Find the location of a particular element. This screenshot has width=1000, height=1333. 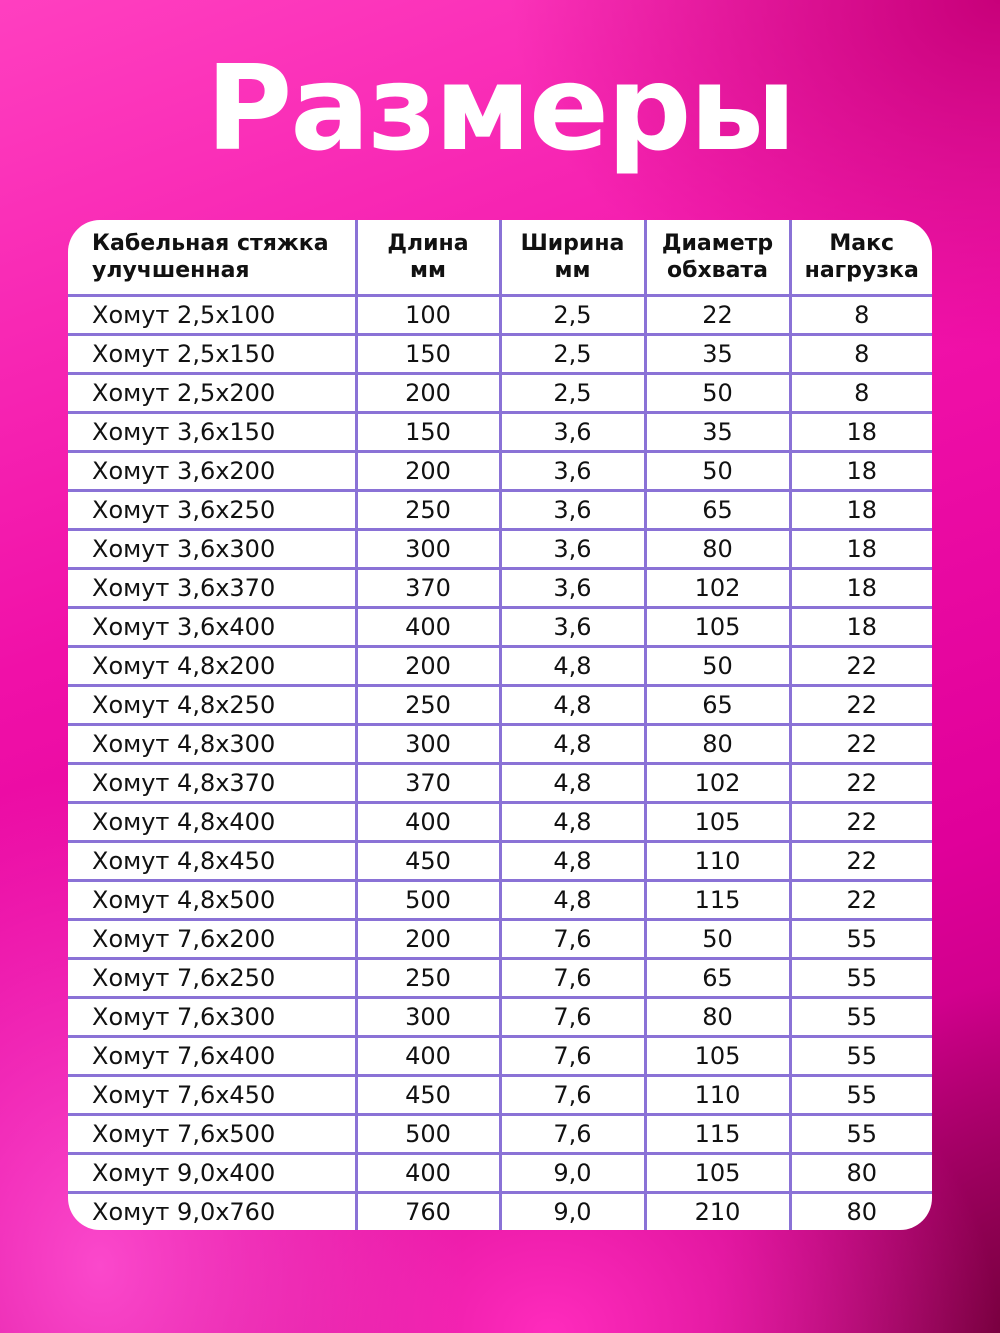

column-header-line: улучшенная is located at coordinates (171, 270).